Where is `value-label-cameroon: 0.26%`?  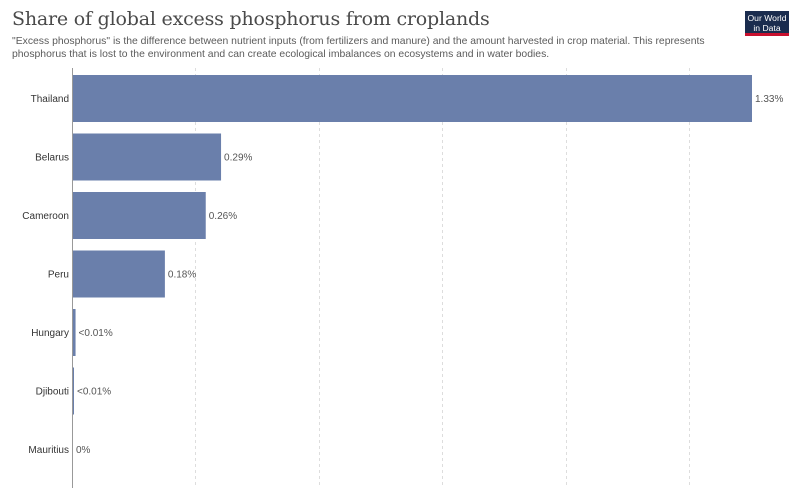 value-label-cameroon: 0.26% is located at coordinates (223, 216).